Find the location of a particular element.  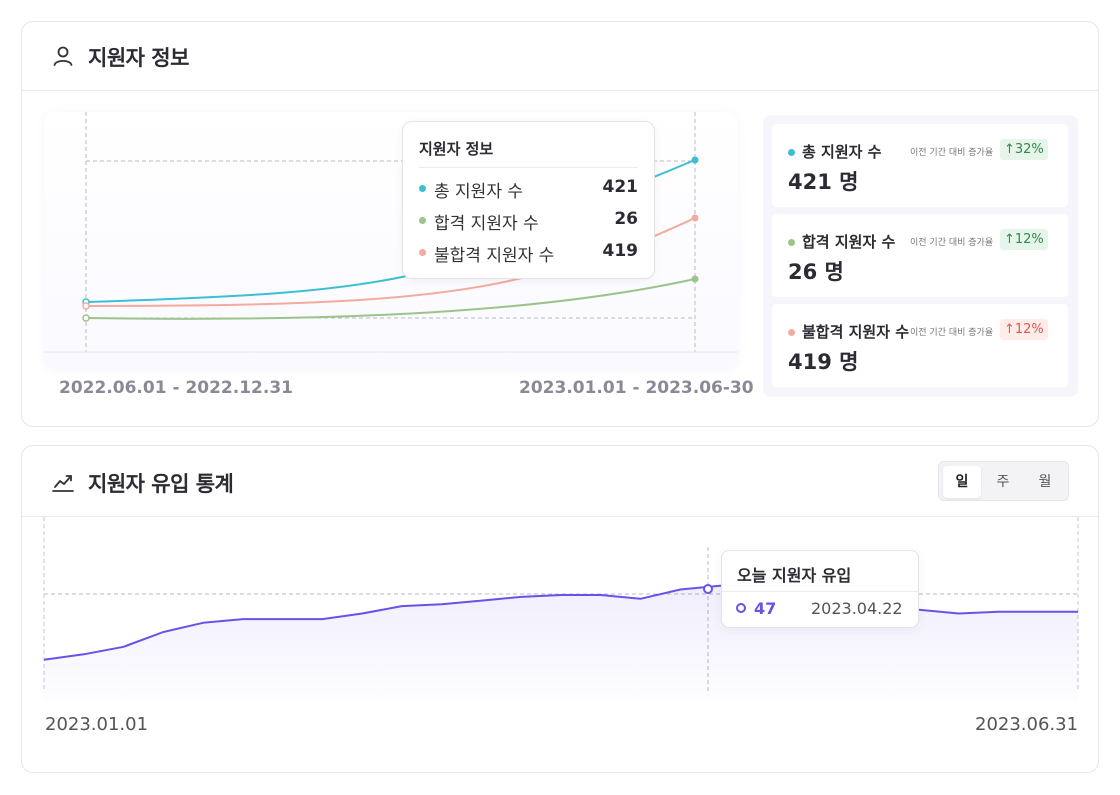

period-end-label: 2023.01.01 - 2023.06-30 is located at coordinates (636, 388).